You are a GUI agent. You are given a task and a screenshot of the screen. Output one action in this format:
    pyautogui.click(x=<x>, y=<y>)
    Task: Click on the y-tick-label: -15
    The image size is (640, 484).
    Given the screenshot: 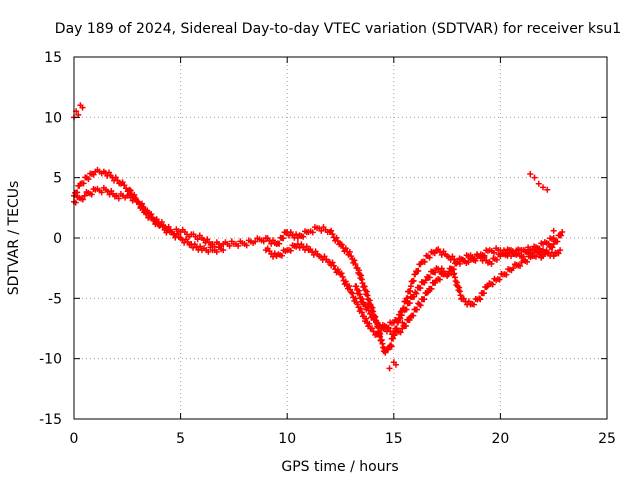 What is the action you would take?
    pyautogui.click(x=50, y=420)
    